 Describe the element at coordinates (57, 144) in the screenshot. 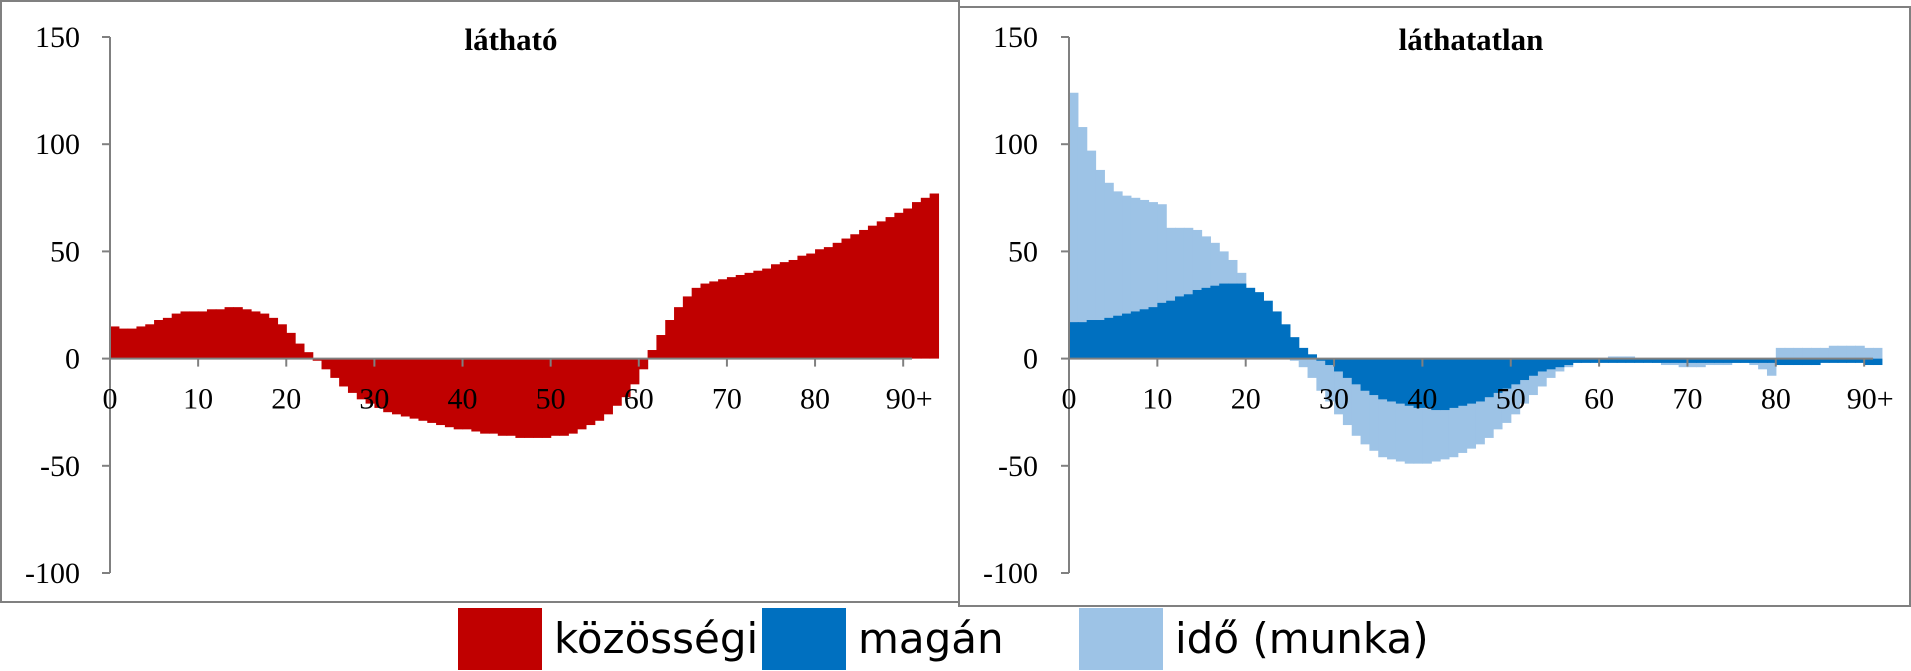

I see `y-tick-label: 100` at that location.